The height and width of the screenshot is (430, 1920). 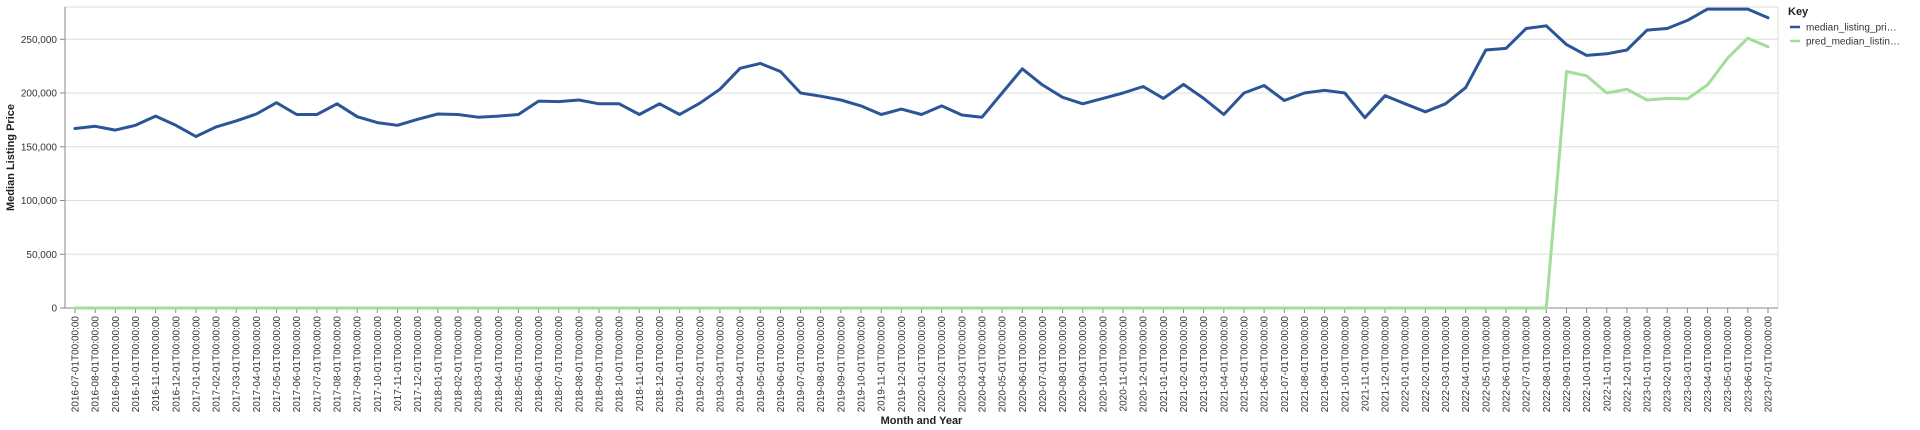 I want to click on x-axis-title: Month and Year, so click(x=922, y=421).